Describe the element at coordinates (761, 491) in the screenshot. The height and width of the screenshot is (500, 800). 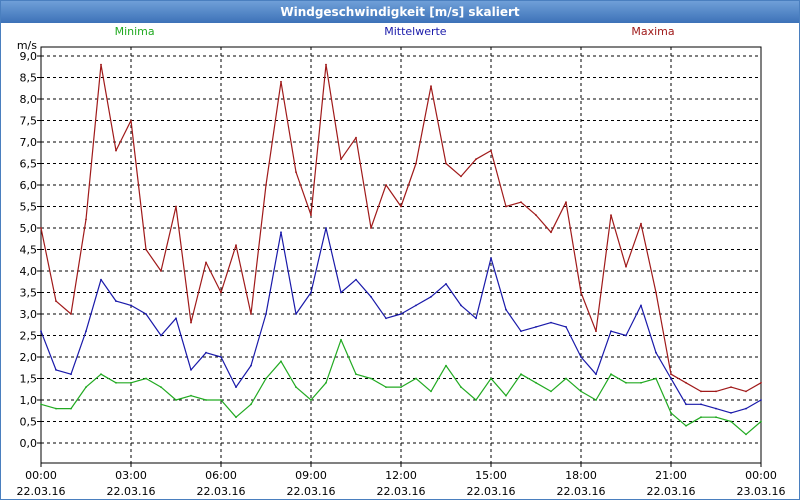
I see `x-tick-date: 23.03.16` at that location.